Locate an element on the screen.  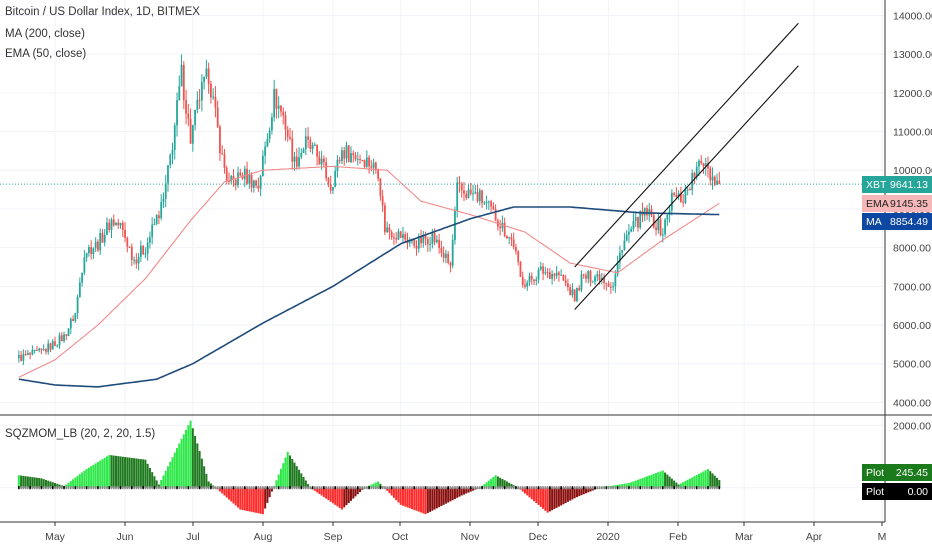
momentum-pane is located at coordinates (369, 467).